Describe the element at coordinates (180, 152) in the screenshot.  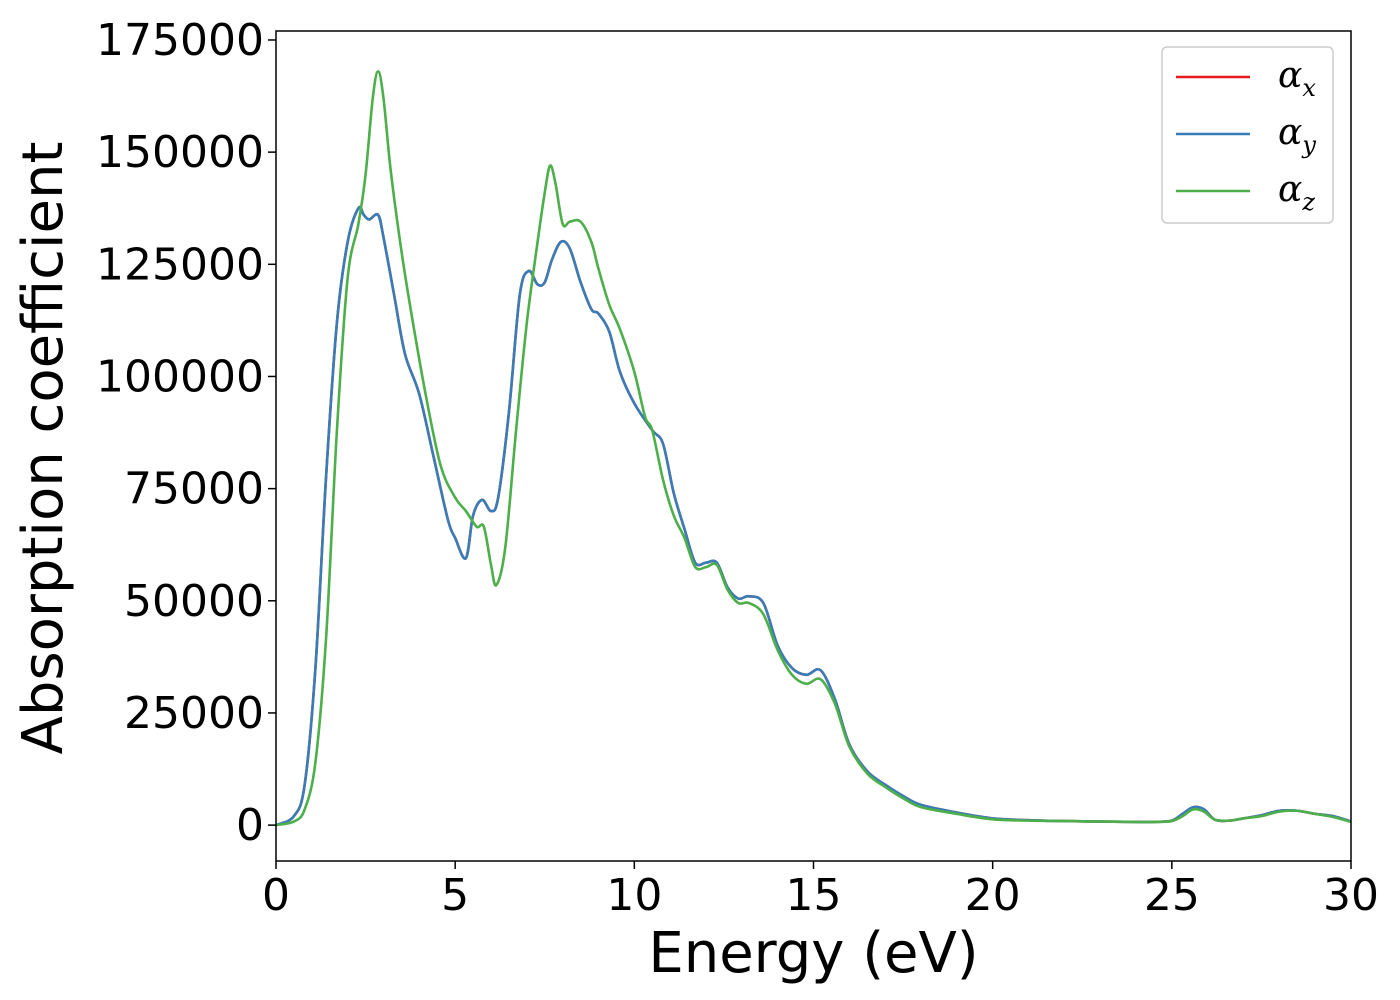
I see `y-tick-label: 150000` at that location.